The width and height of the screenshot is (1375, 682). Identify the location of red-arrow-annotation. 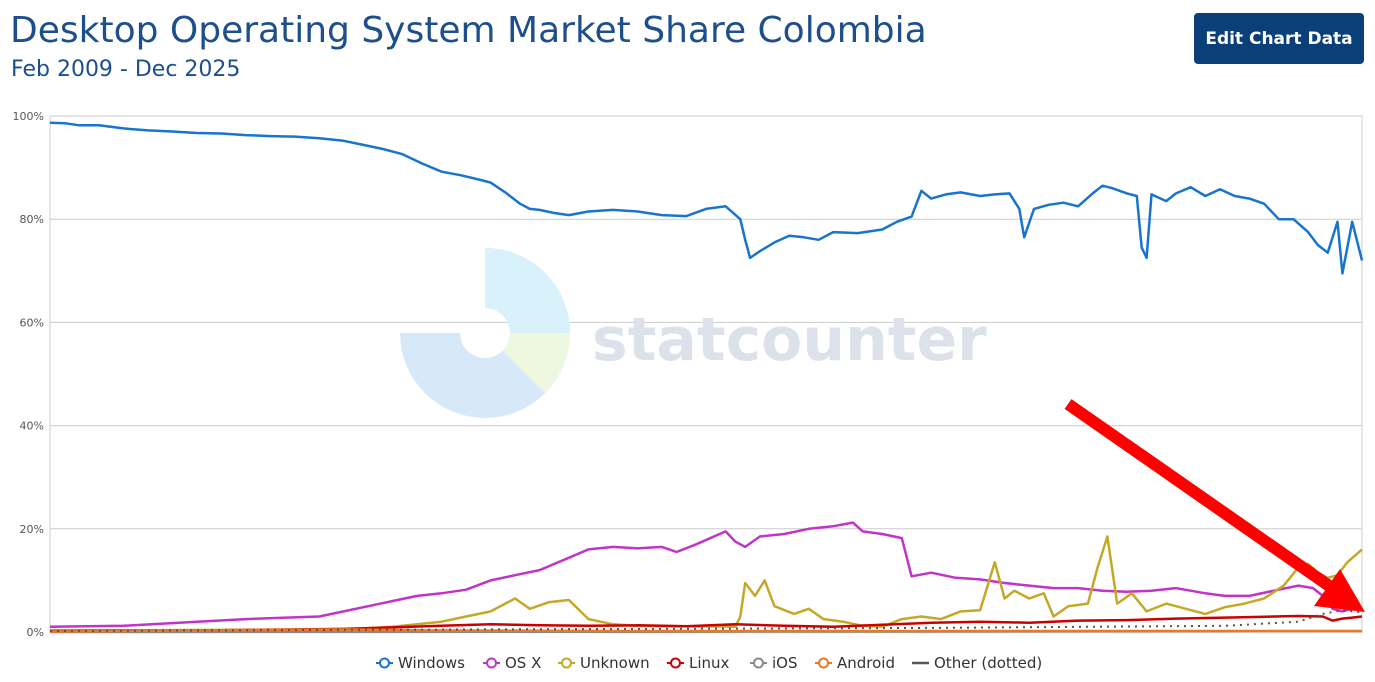
(1214, 505).